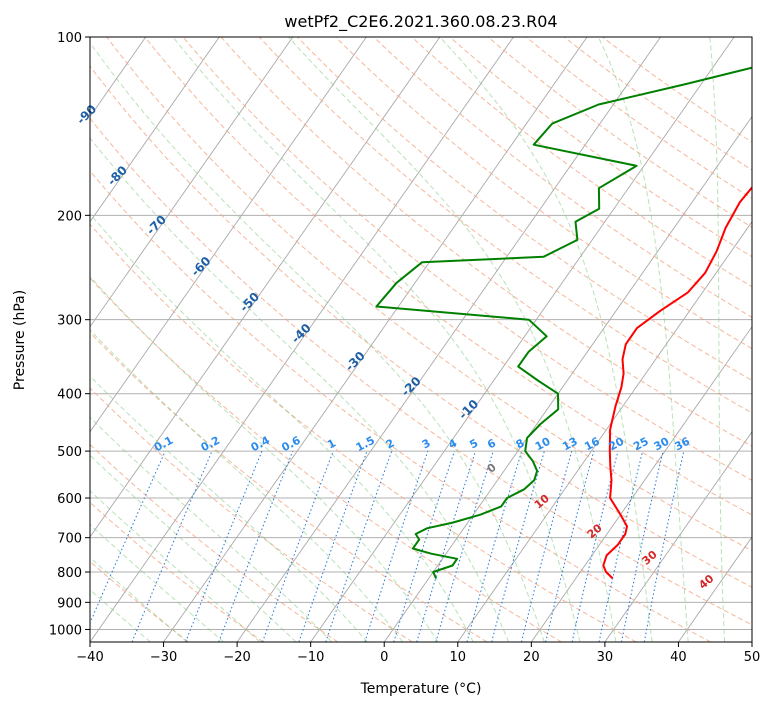 This screenshot has width=775, height=712. I want to click on moist-adiabat-label: 0, so click(492, 468).